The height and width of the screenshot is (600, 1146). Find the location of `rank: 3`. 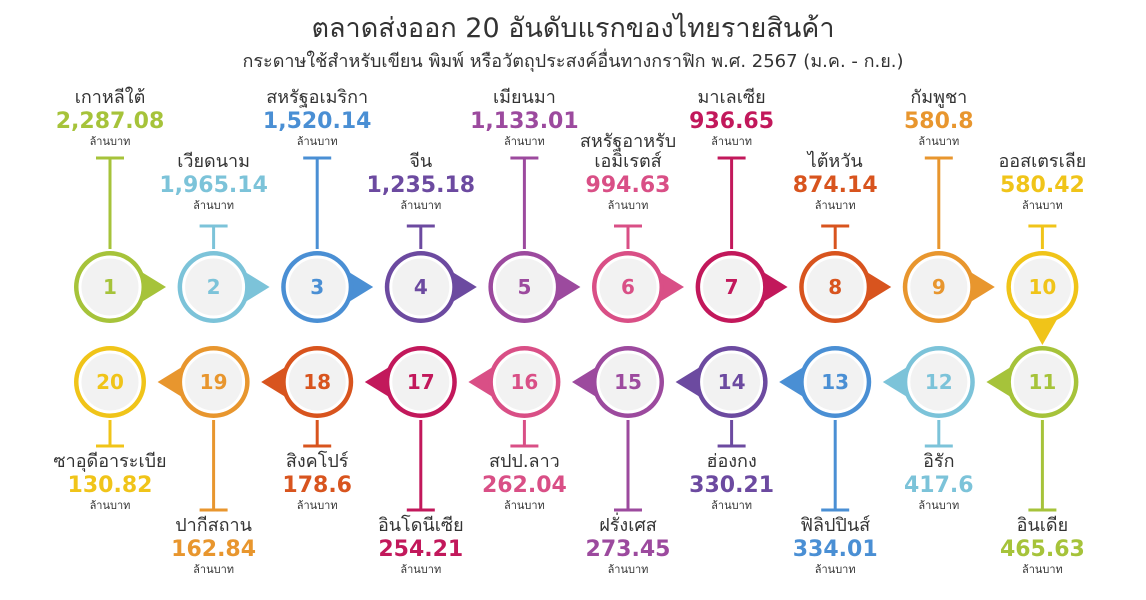

rank: 3 is located at coordinates (317, 287).